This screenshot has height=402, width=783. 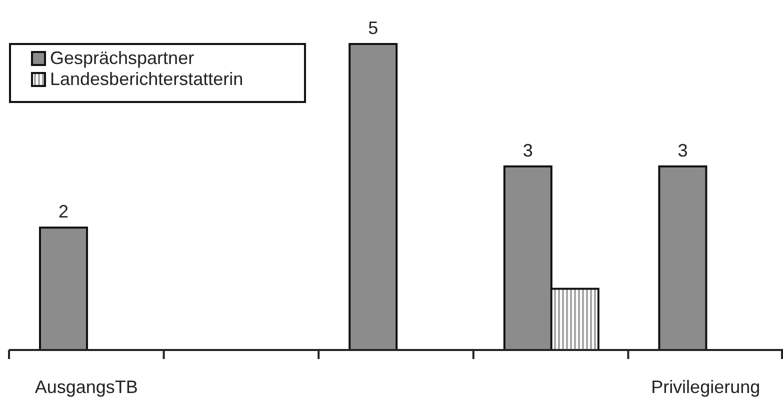 I want to click on x-tick-label: AusgangsTB, so click(x=86, y=387).